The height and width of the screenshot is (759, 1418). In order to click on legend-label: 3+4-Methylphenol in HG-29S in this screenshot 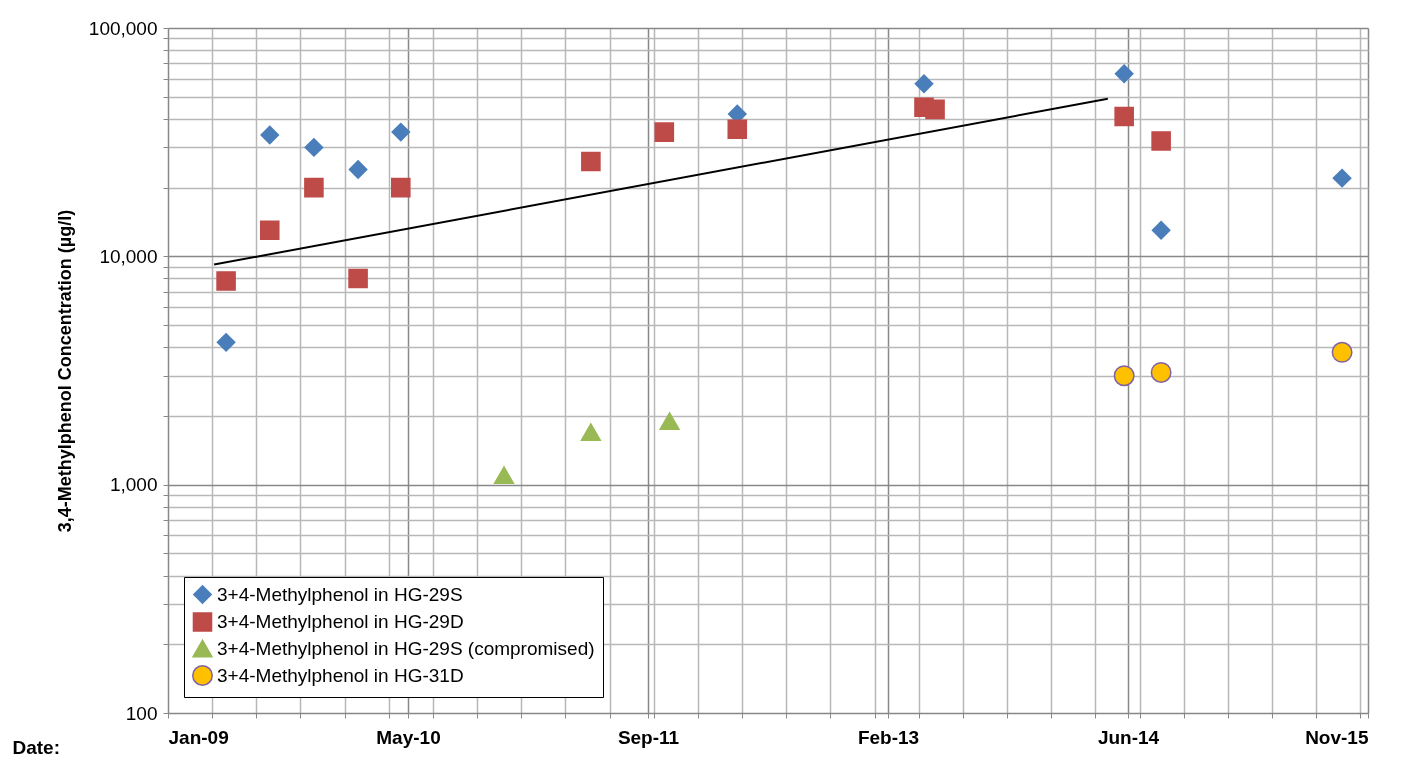, I will do `click(340, 594)`.